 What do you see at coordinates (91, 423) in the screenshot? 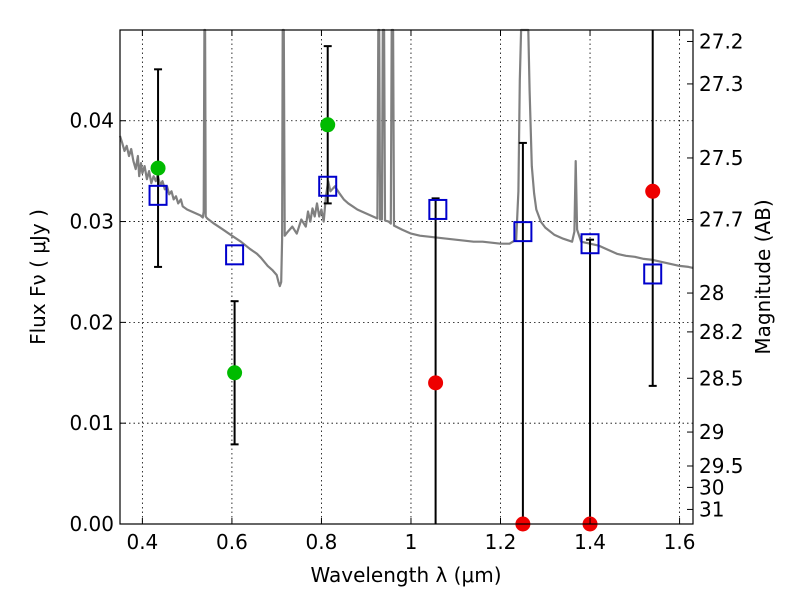
I see `y-tick-label: 0.01` at bounding box center [91, 423].